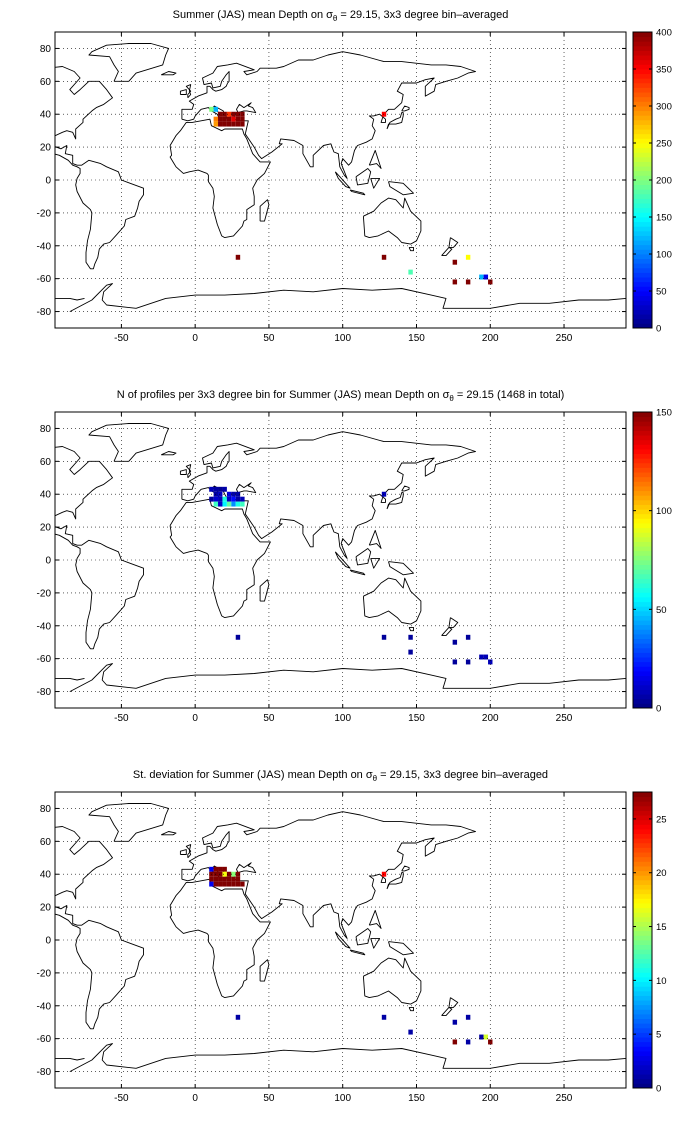  I want to click on colorbar-tick-label: 15, so click(661, 927).